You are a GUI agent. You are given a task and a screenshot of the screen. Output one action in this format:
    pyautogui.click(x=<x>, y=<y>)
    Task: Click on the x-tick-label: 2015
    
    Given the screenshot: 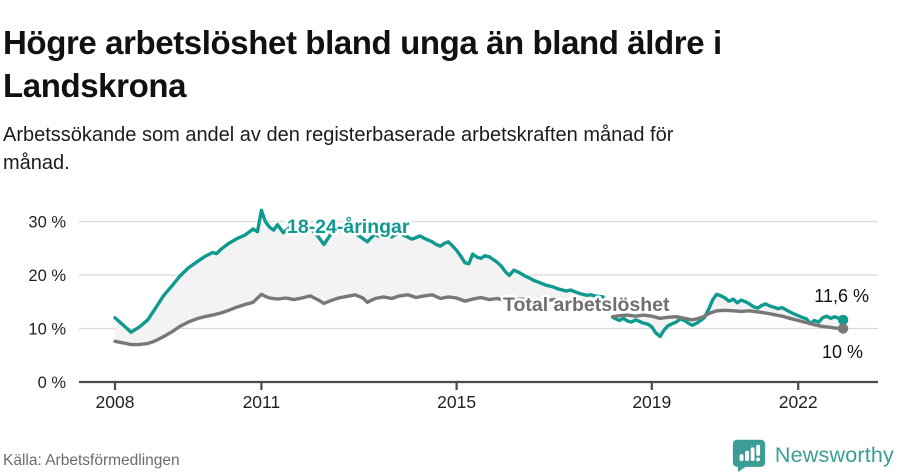 What is the action you would take?
    pyautogui.click(x=456, y=402)
    